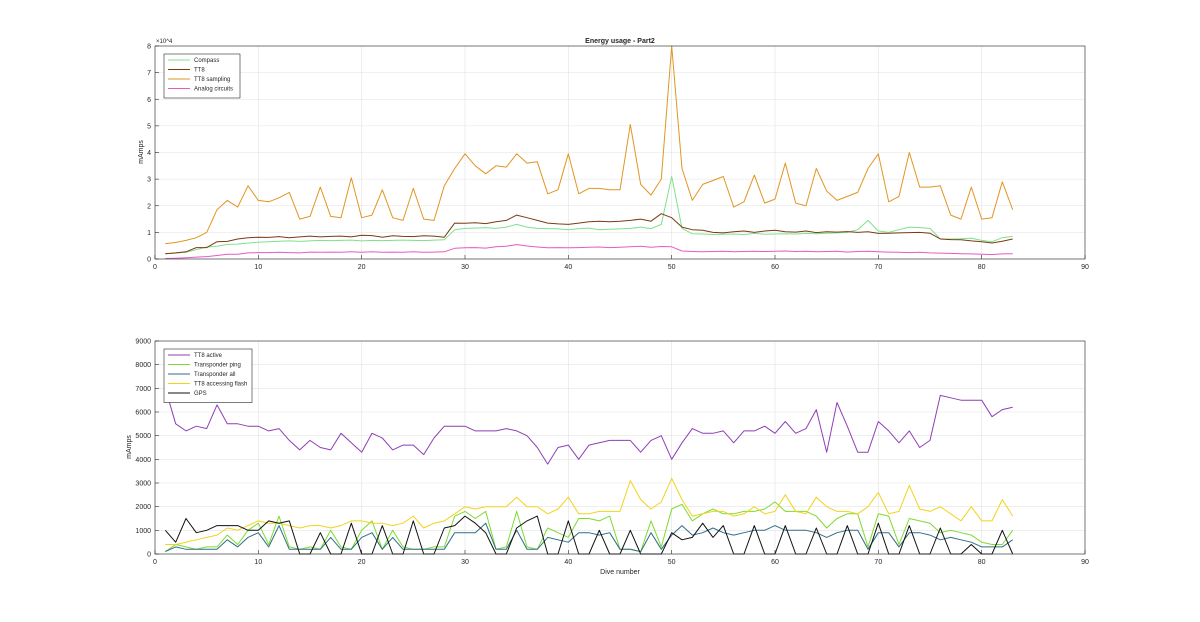 This screenshot has width=1200, height=622. I want to click on legend: Compass TT8 TT8 sampling Analog circuits, so click(202, 76).